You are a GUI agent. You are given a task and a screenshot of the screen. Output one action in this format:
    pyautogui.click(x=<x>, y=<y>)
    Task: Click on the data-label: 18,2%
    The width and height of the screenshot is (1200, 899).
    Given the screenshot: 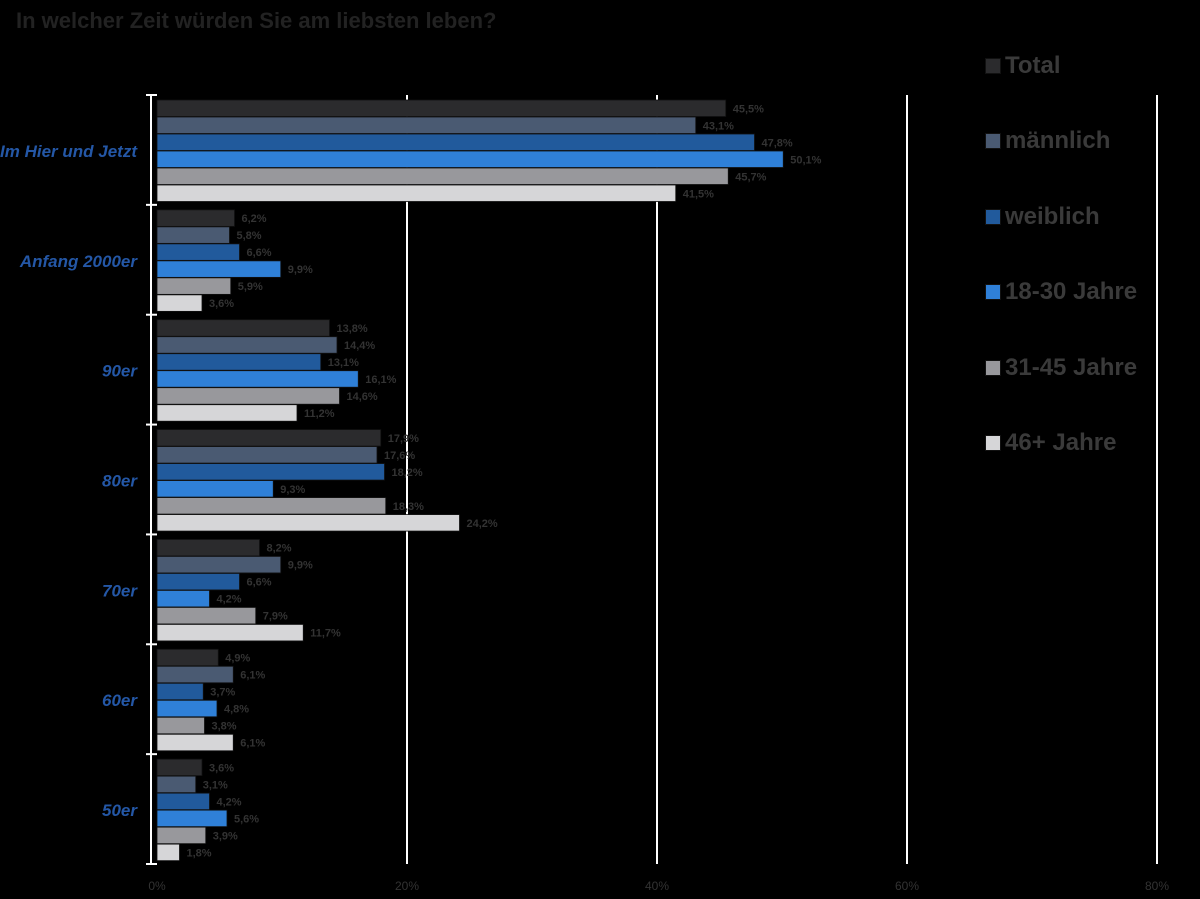 What is the action you would take?
    pyautogui.click(x=407, y=473)
    